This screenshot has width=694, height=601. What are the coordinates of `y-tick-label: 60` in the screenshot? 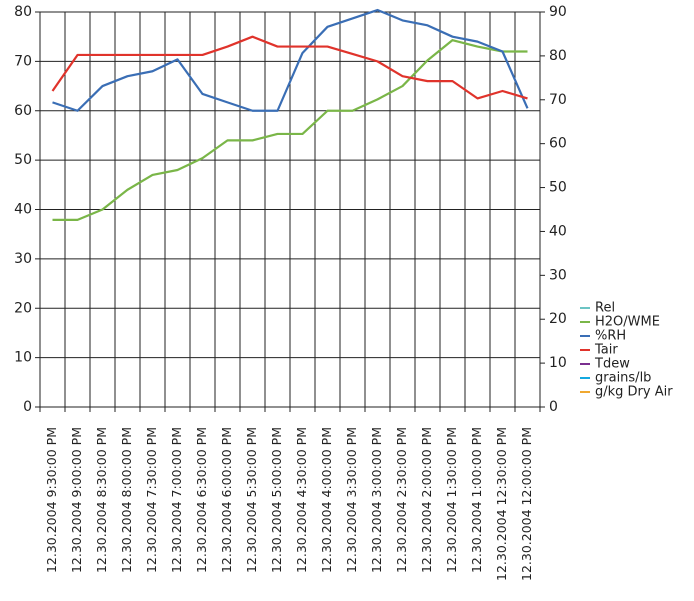 It's located at (23, 111).